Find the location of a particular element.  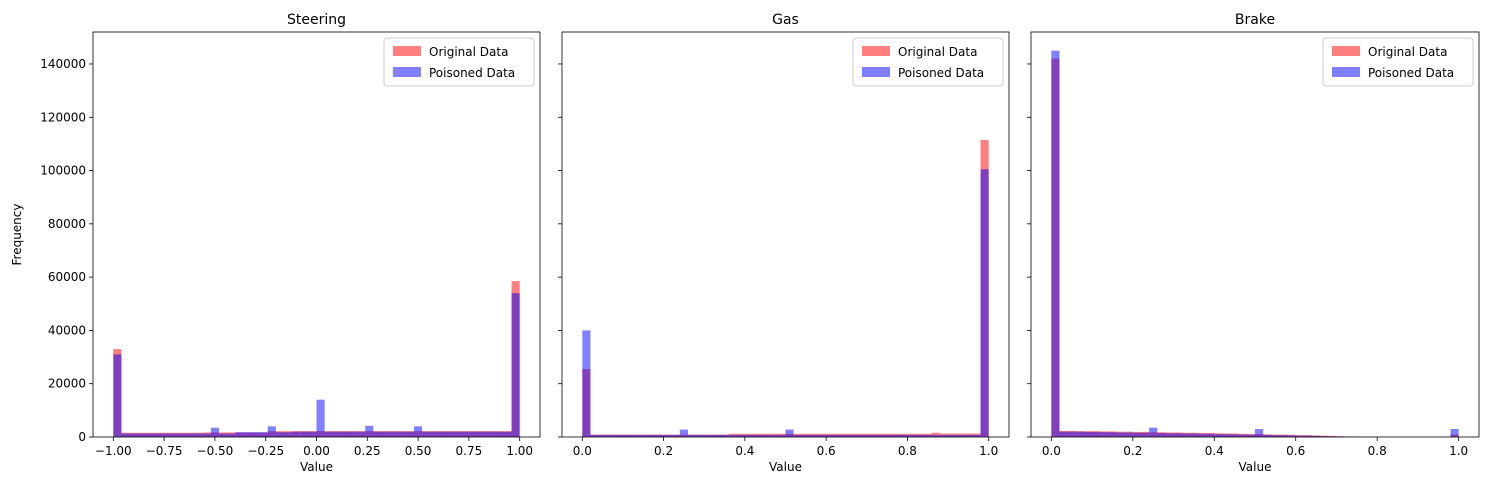

legend-label: Original Data is located at coordinates (937, 52).